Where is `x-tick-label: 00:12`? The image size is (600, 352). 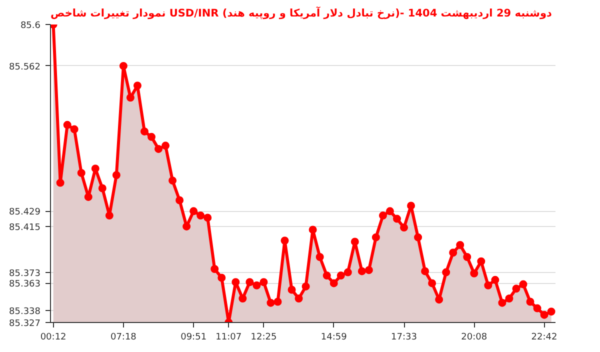
x-tick-label: 00:12 is located at coordinates (53, 337).